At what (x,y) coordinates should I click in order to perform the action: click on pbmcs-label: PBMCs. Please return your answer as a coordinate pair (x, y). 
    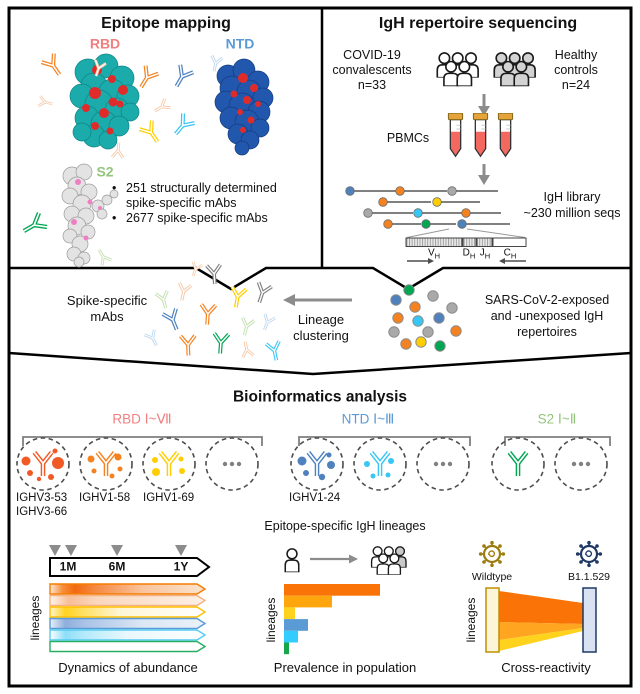
    Looking at the image, I should click on (408, 138).